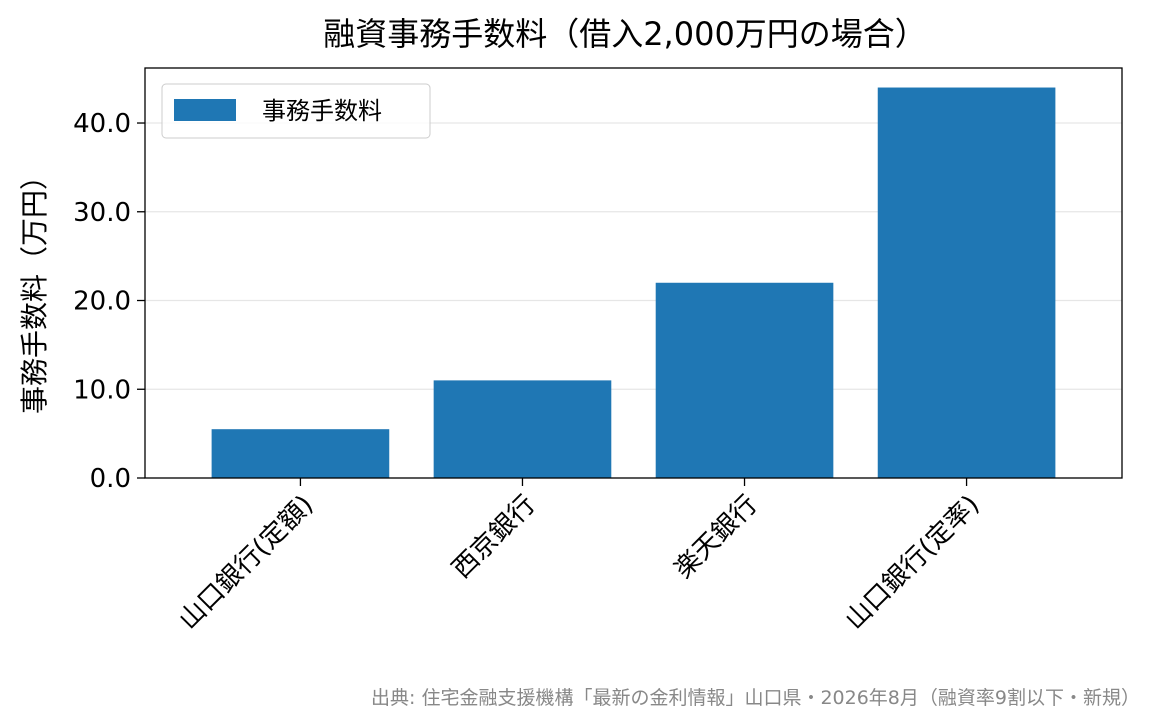 This screenshot has height=725, width=1165. What do you see at coordinates (34, 288) in the screenshot?
I see `y-axis-label: 事務手数料（万円）` at bounding box center [34, 288].